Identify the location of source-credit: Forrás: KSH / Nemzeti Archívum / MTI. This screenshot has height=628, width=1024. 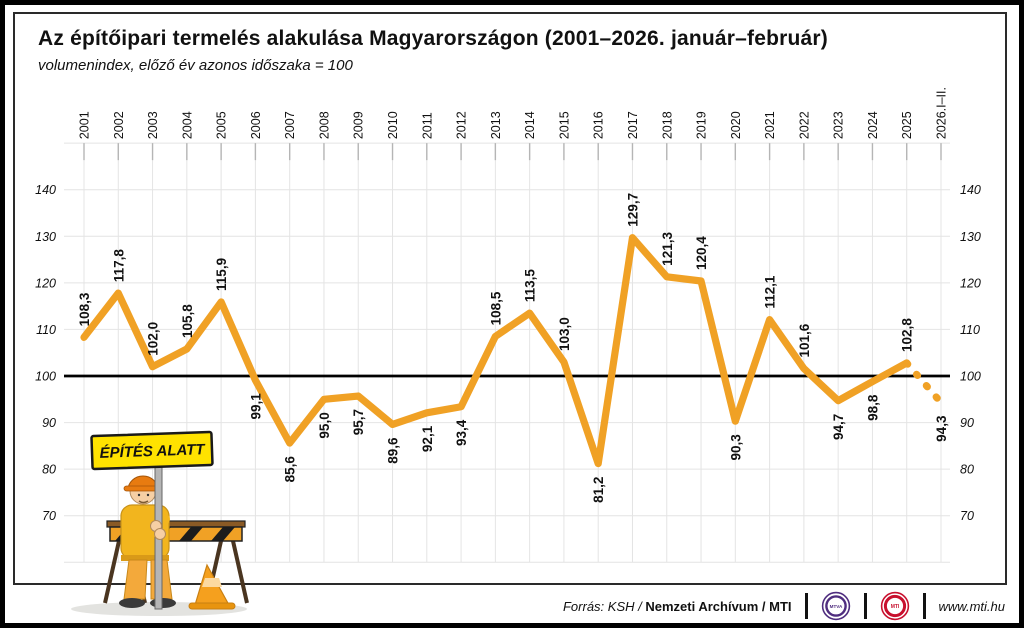
(677, 606).